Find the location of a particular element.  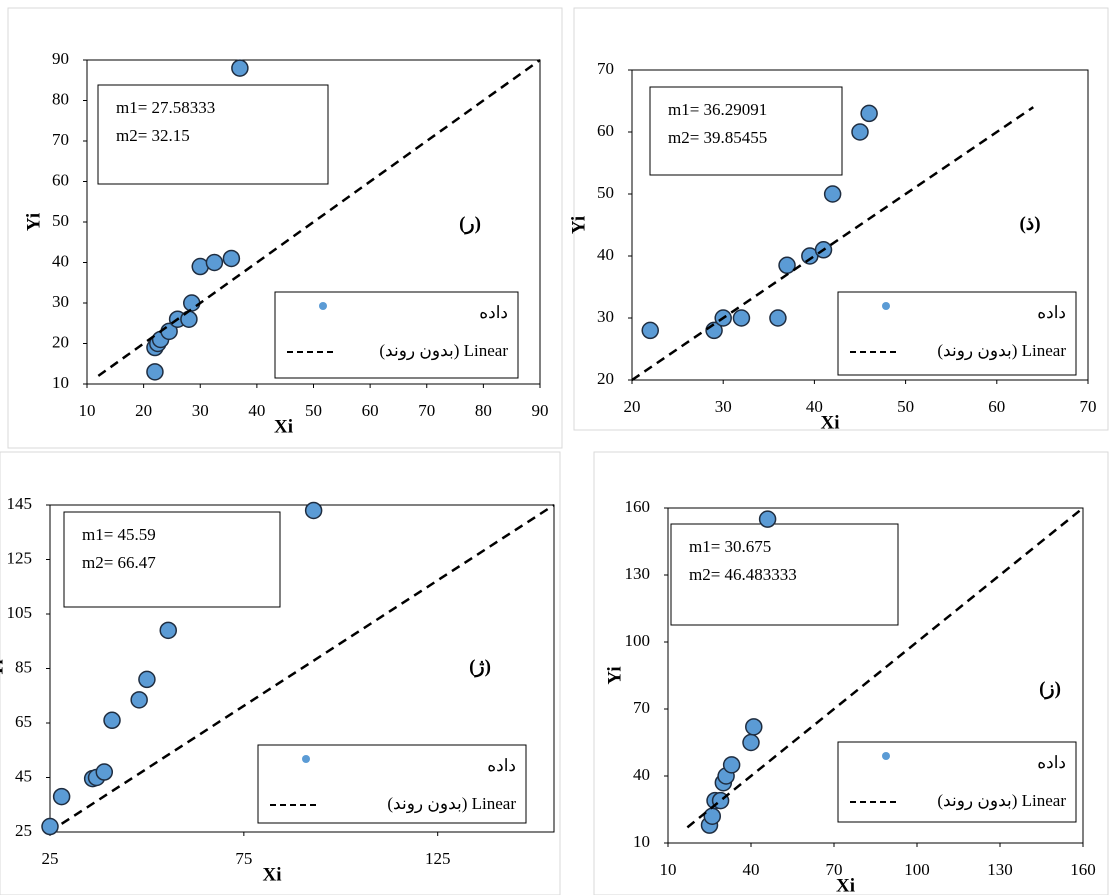

y-tick-label: 65 is located at coordinates (23, 721).